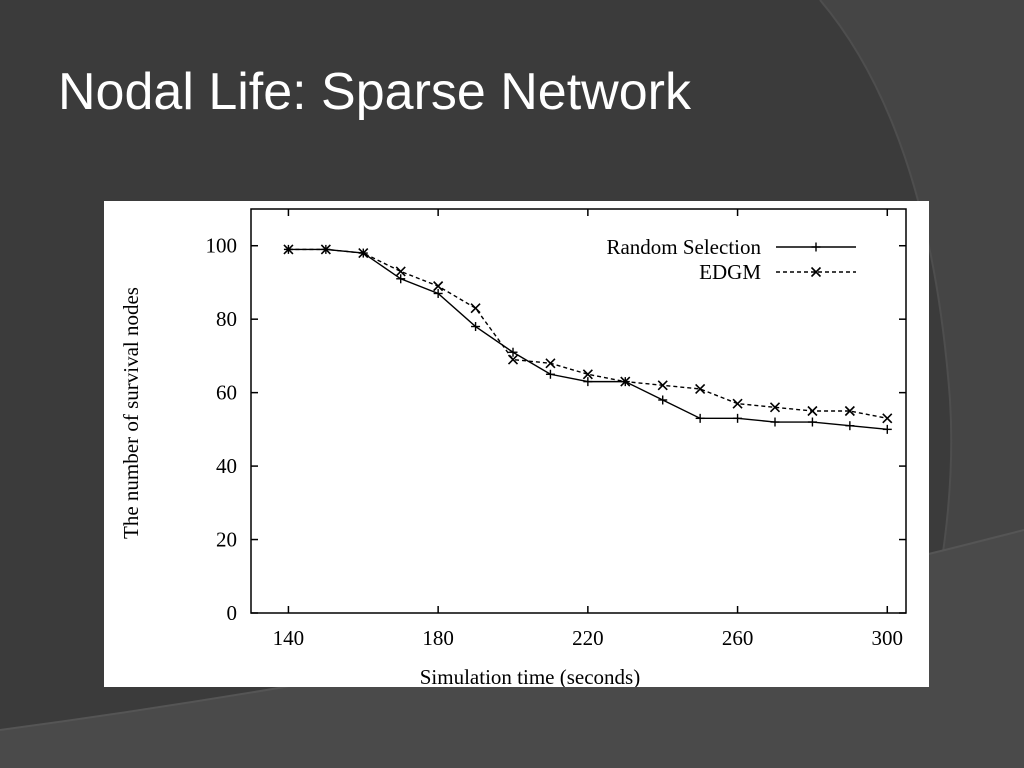 The width and height of the screenshot is (1024, 768). What do you see at coordinates (438, 638) in the screenshot?
I see `x-tick-label: 180` at bounding box center [438, 638].